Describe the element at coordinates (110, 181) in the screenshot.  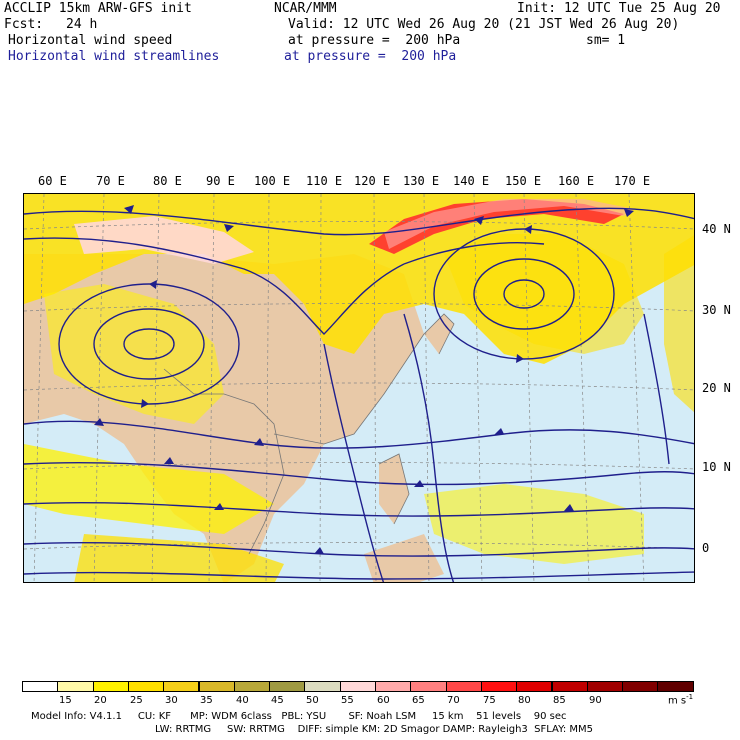
I see `lon-label-70e: 70 E` at that location.